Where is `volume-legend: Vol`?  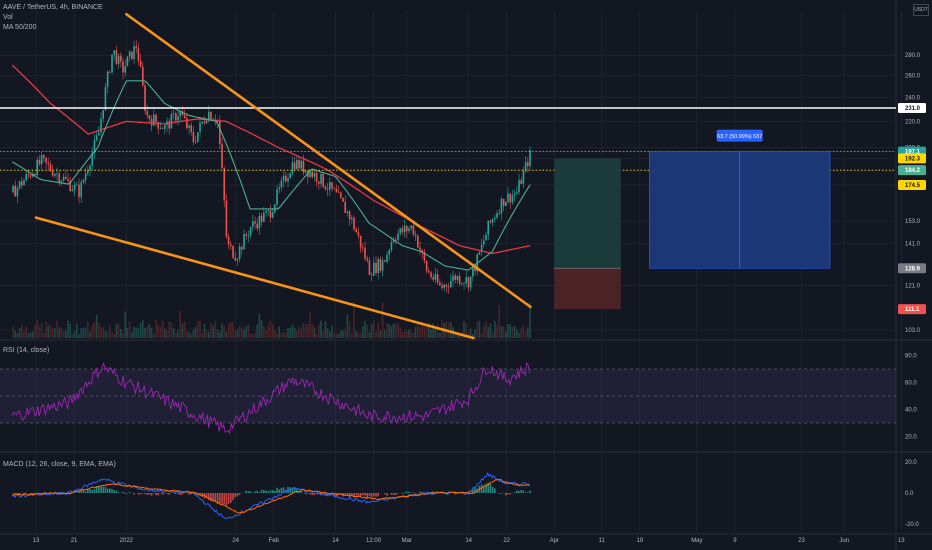 volume-legend: Vol is located at coordinates (8, 17).